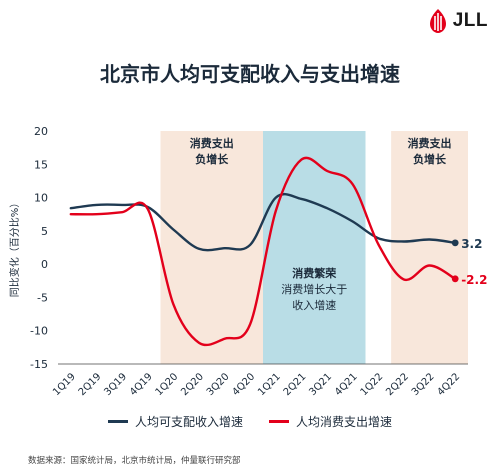  I want to click on logo-text: JLL, so click(470, 20).